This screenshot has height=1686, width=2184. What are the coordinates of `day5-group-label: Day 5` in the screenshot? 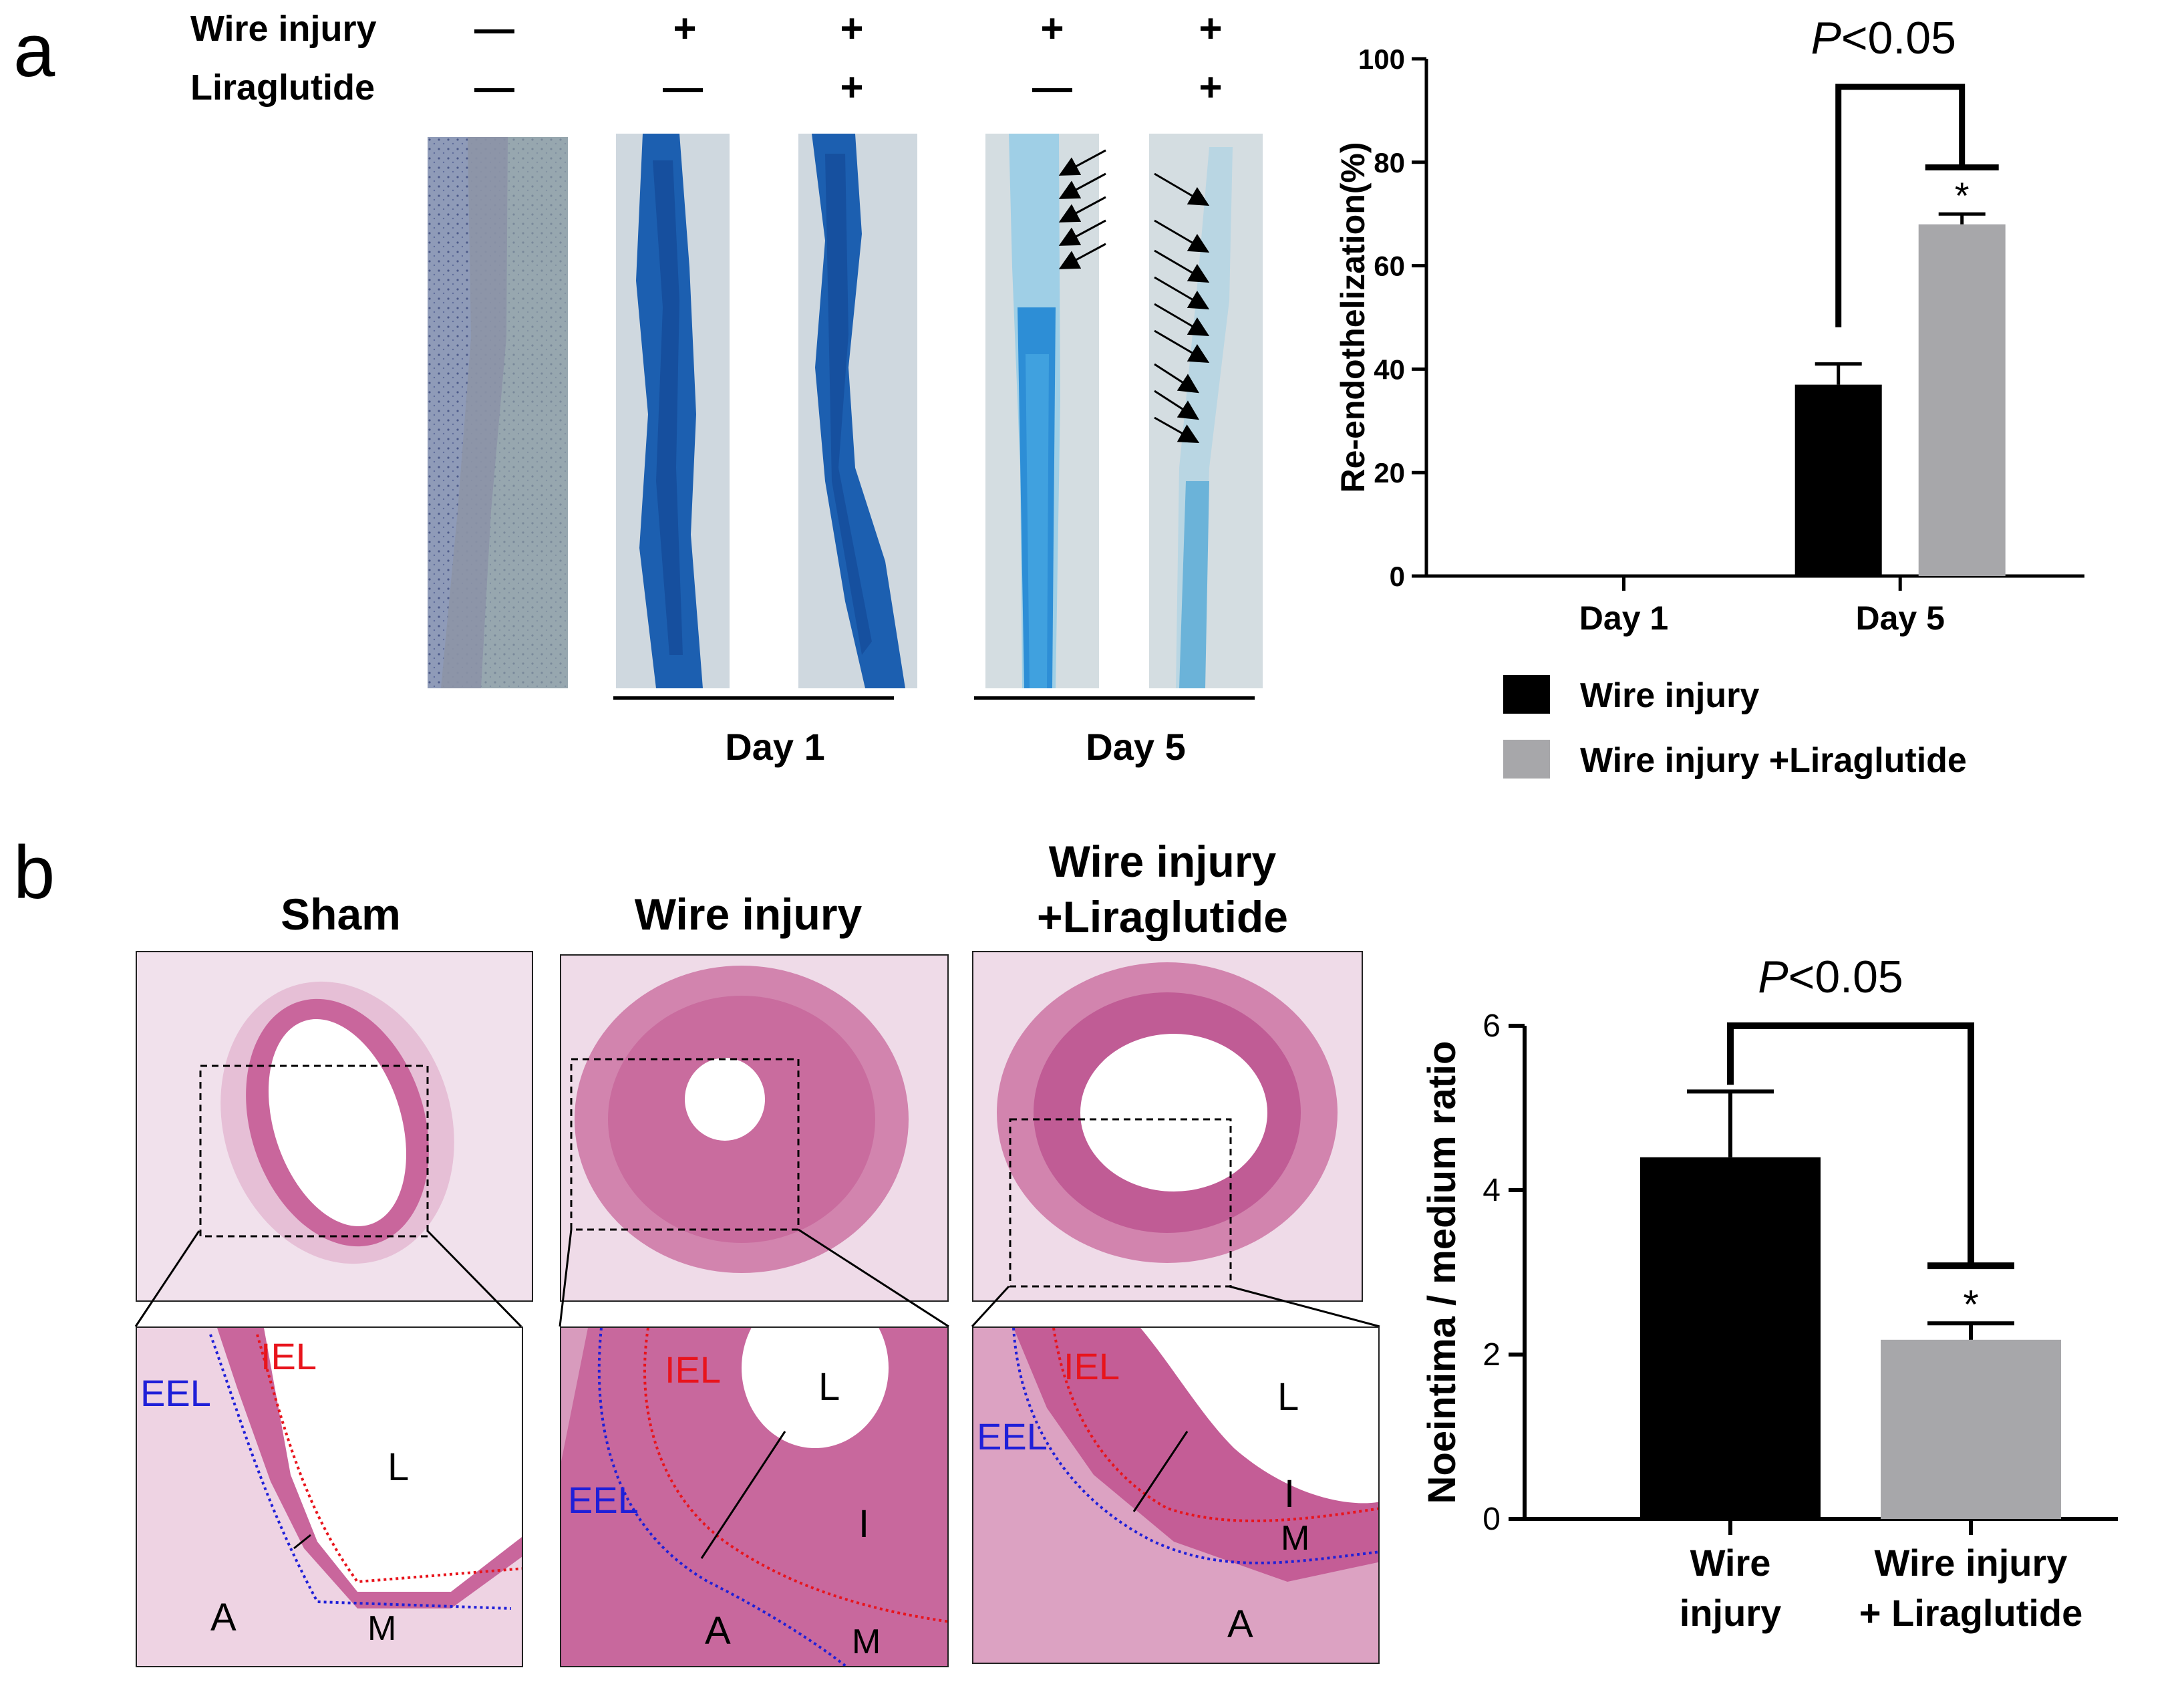 It's located at (1136, 747).